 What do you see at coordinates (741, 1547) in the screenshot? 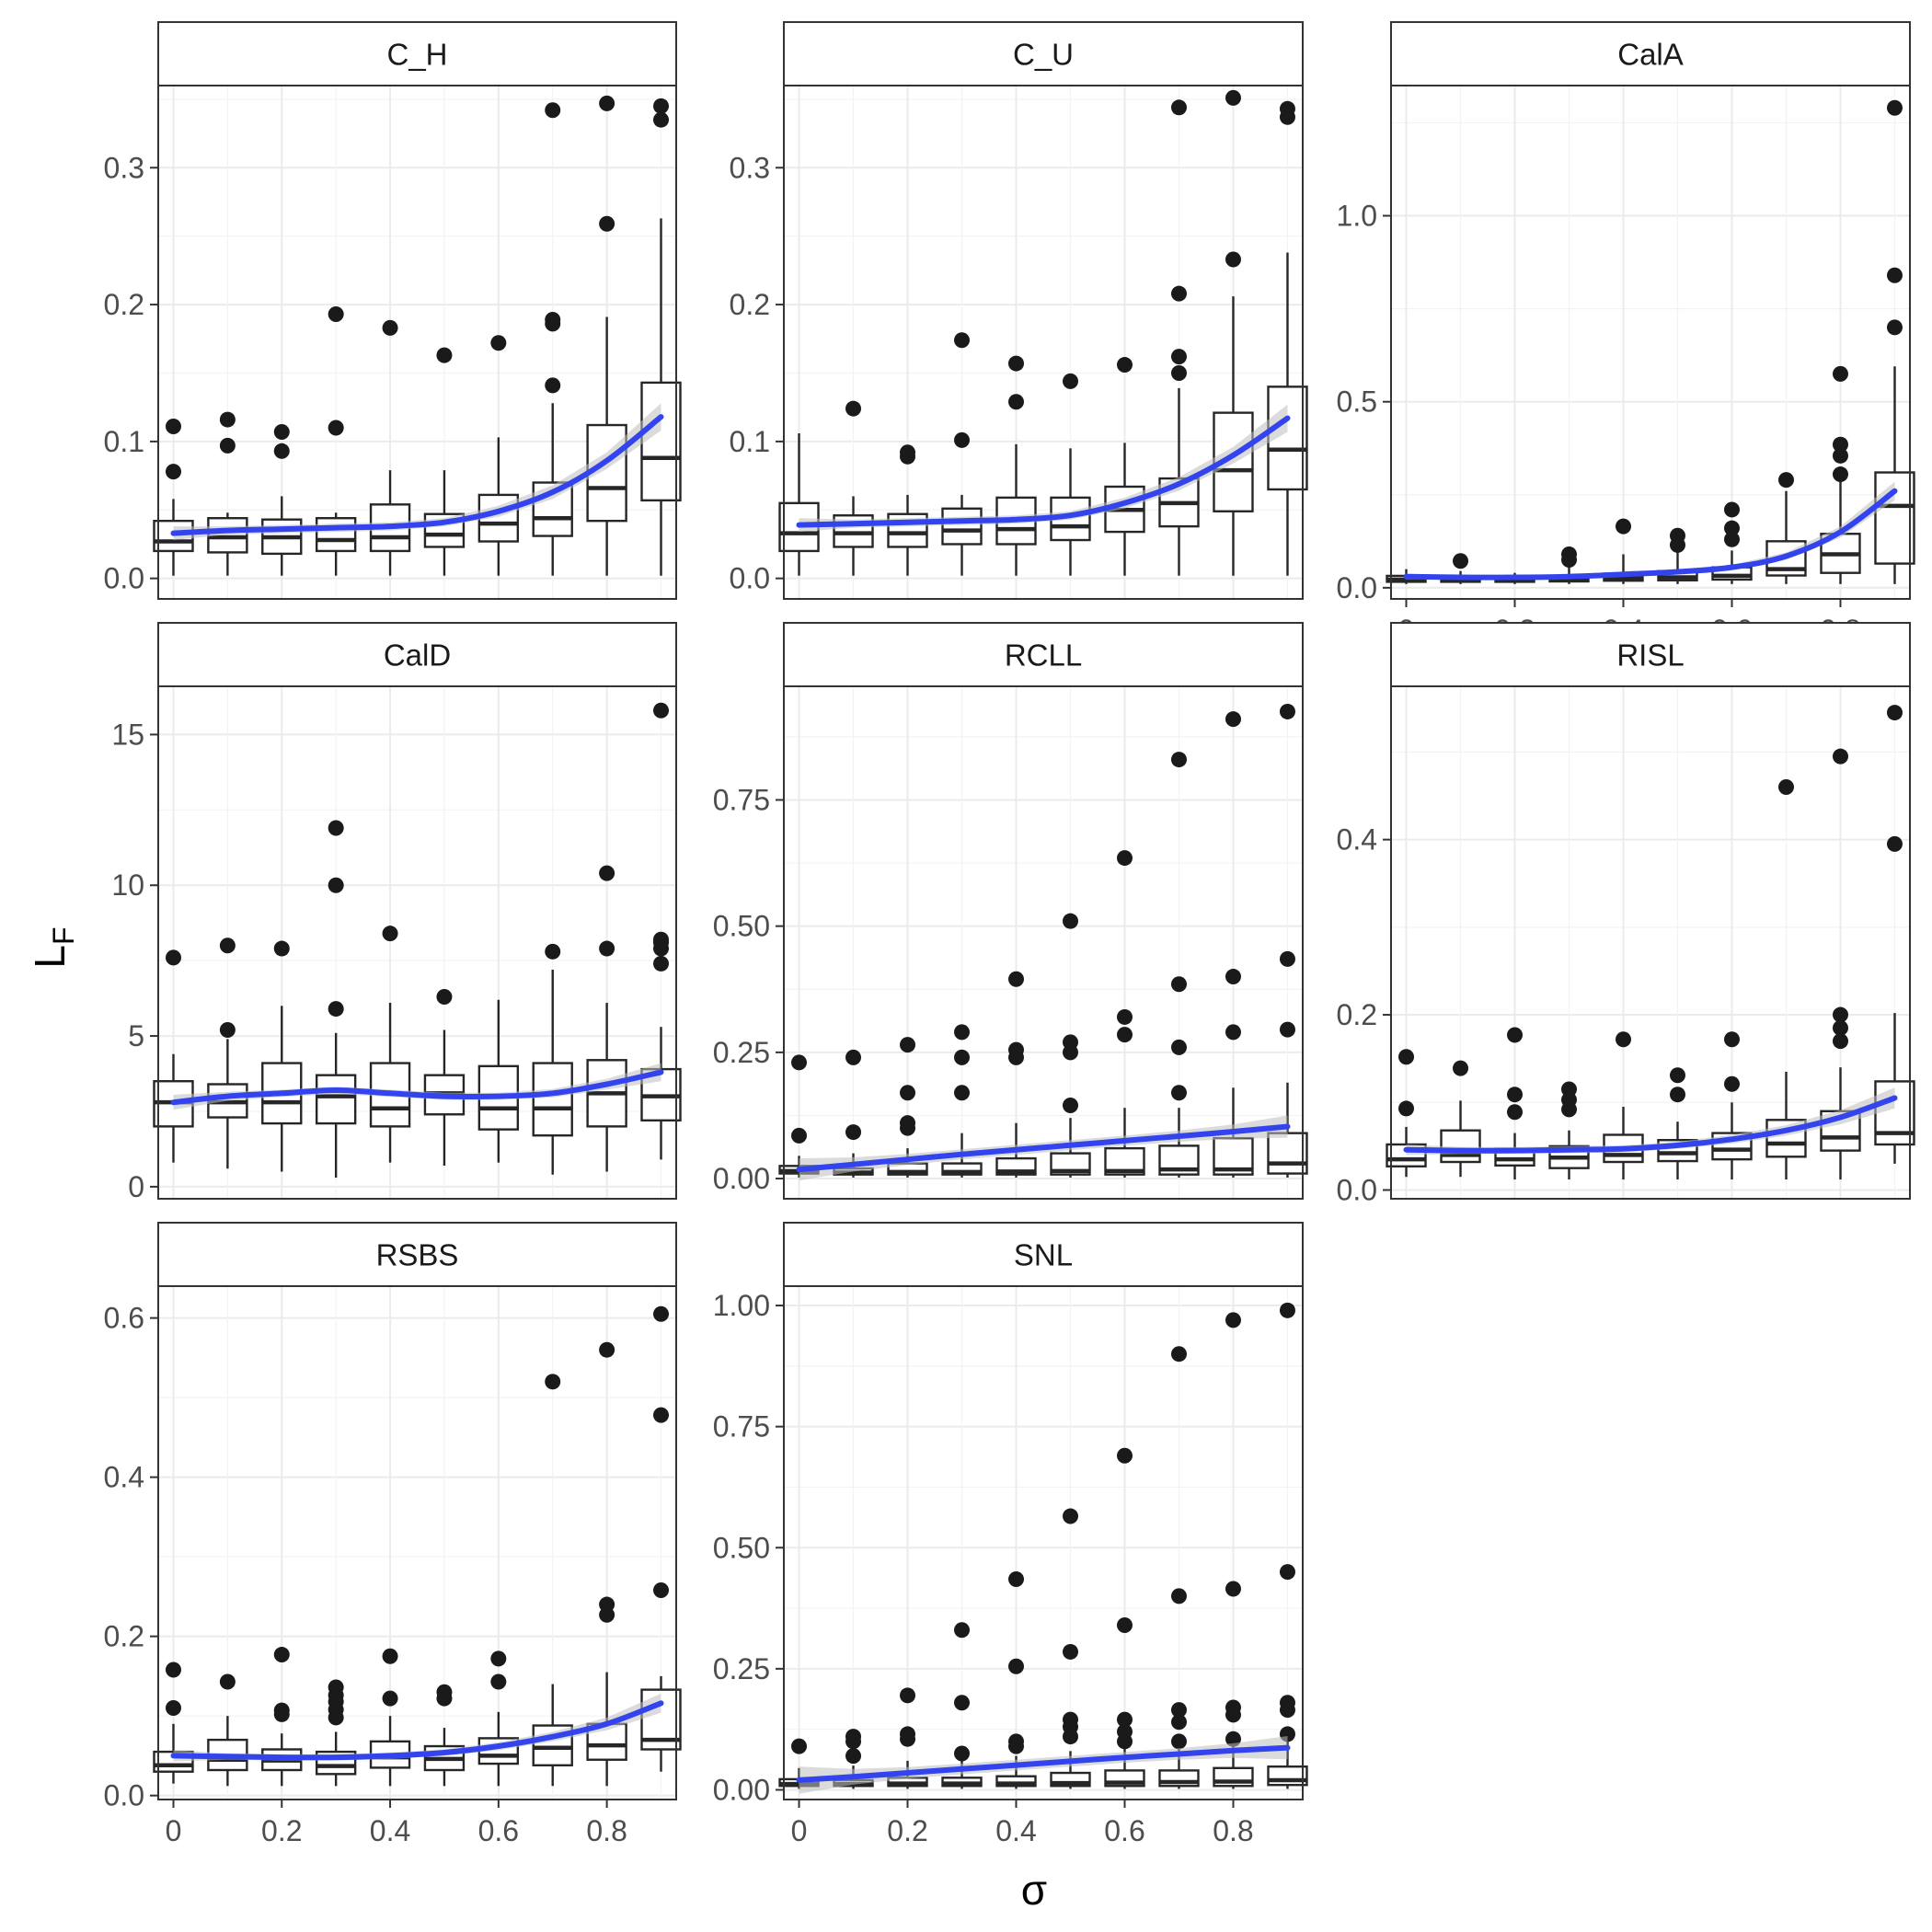
I see `y-tick-label: 0.50` at bounding box center [741, 1547].